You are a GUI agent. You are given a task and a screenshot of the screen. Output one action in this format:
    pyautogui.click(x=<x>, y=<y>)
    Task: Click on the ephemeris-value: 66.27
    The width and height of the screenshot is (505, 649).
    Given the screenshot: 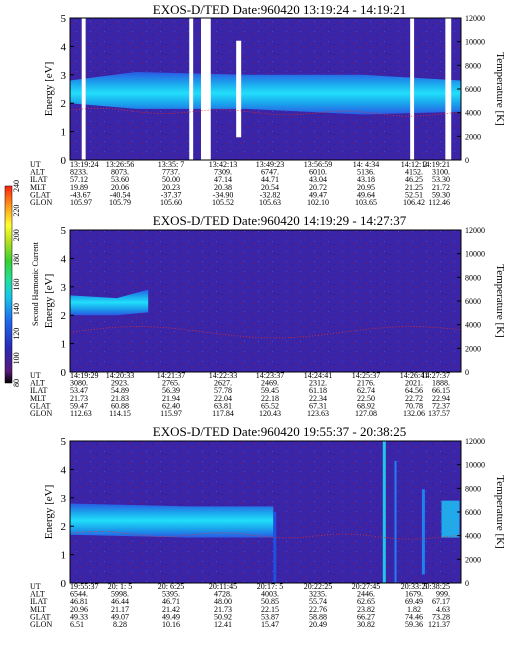 What is the action you would take?
    pyautogui.click(x=366, y=616)
    